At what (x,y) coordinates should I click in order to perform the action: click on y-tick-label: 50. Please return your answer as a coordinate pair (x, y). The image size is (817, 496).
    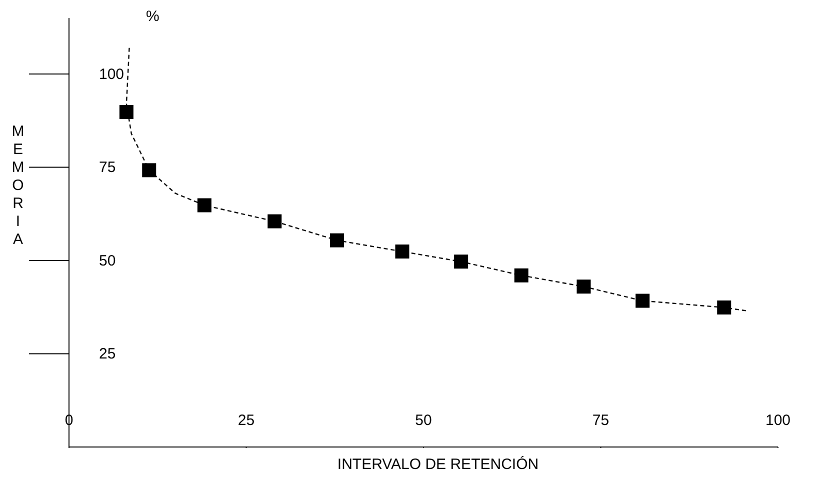
    Looking at the image, I should click on (107, 261).